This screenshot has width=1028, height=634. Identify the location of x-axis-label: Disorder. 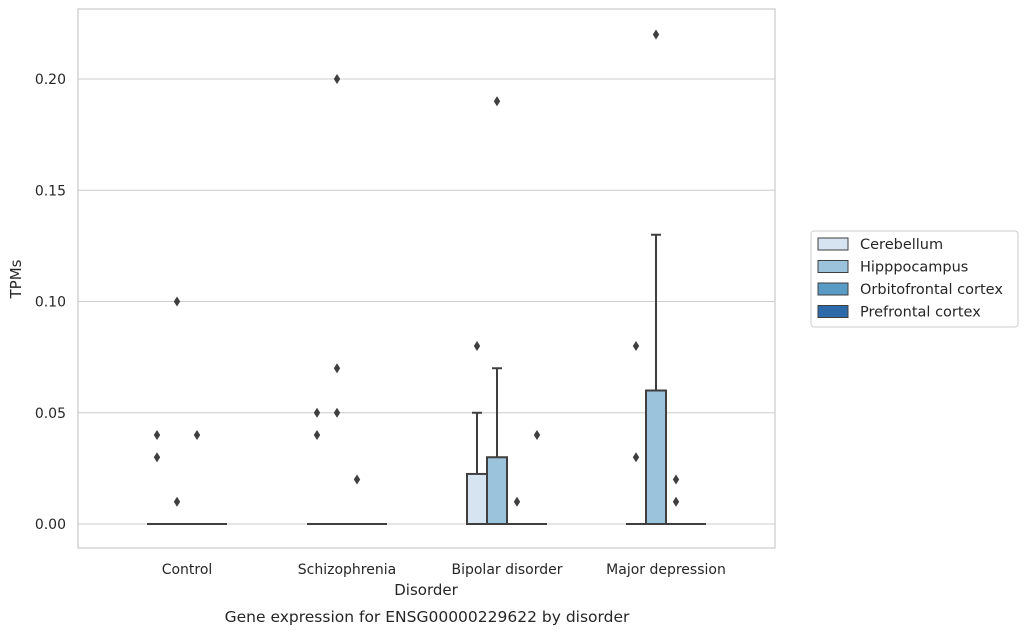
(426, 590).